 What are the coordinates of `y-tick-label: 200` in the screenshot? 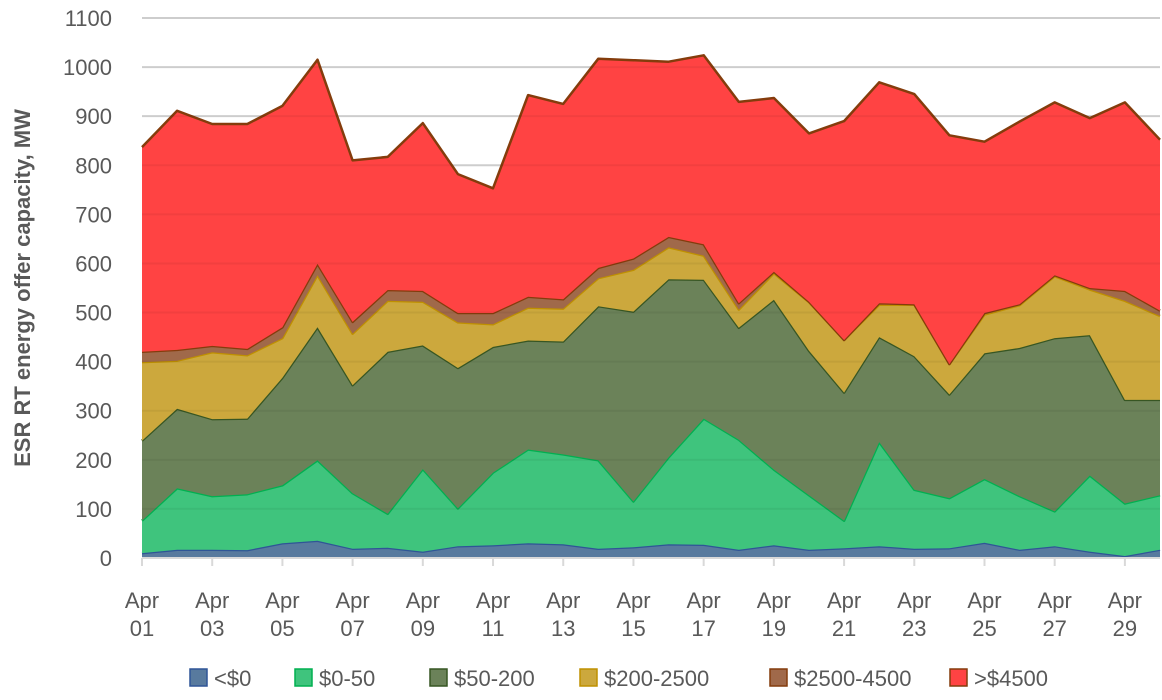 It's located at (93, 460).